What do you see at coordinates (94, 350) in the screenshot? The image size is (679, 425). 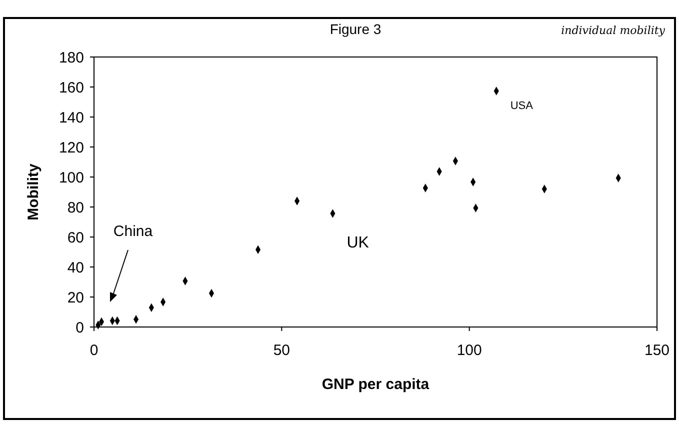 I see `x-tick-label: 0` at bounding box center [94, 350].